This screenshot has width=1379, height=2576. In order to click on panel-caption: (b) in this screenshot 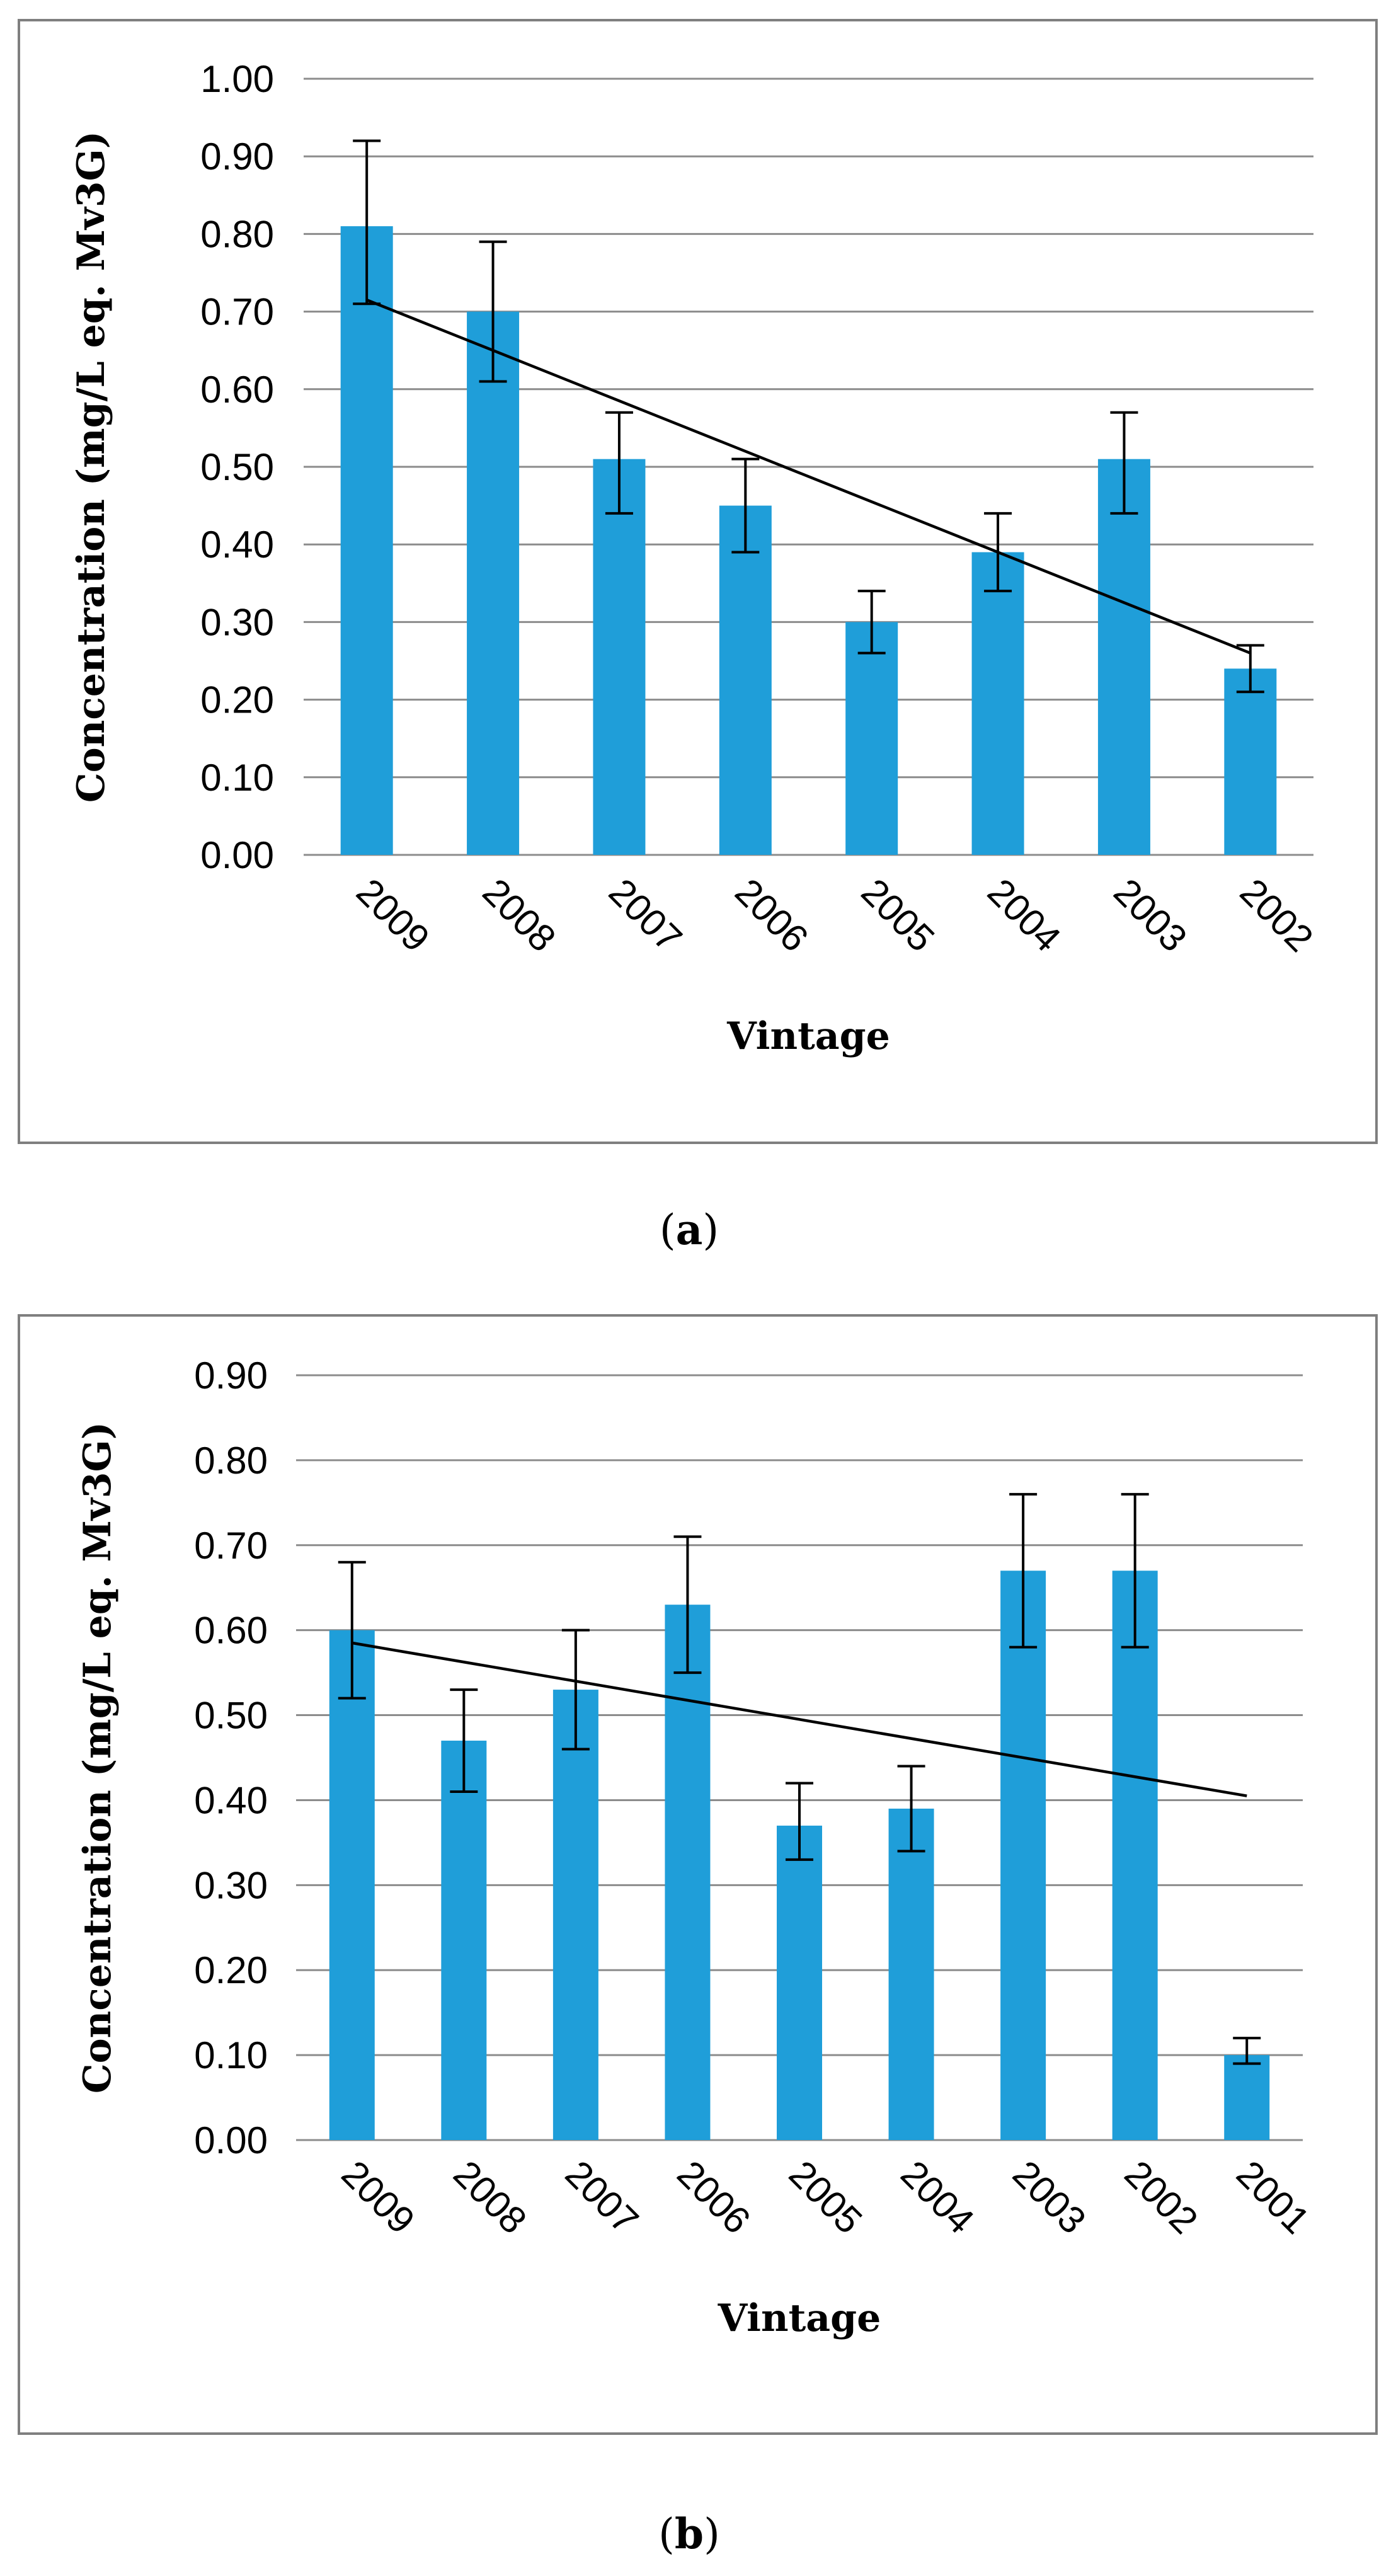, I will do `click(689, 2533)`.